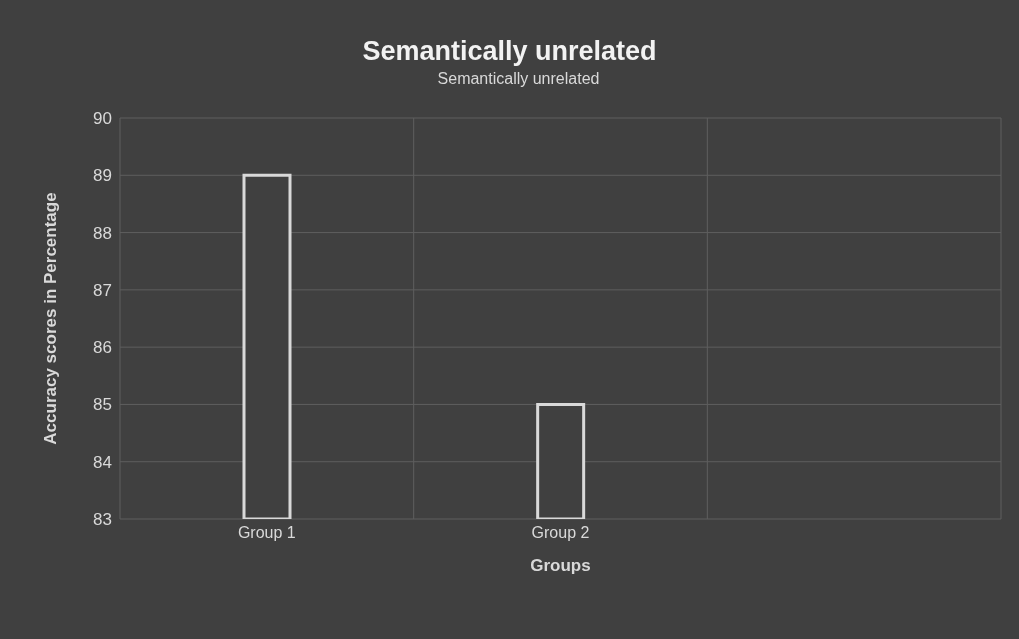 The height and width of the screenshot is (639, 1019). I want to click on y-tick-label: 87, so click(102, 290).